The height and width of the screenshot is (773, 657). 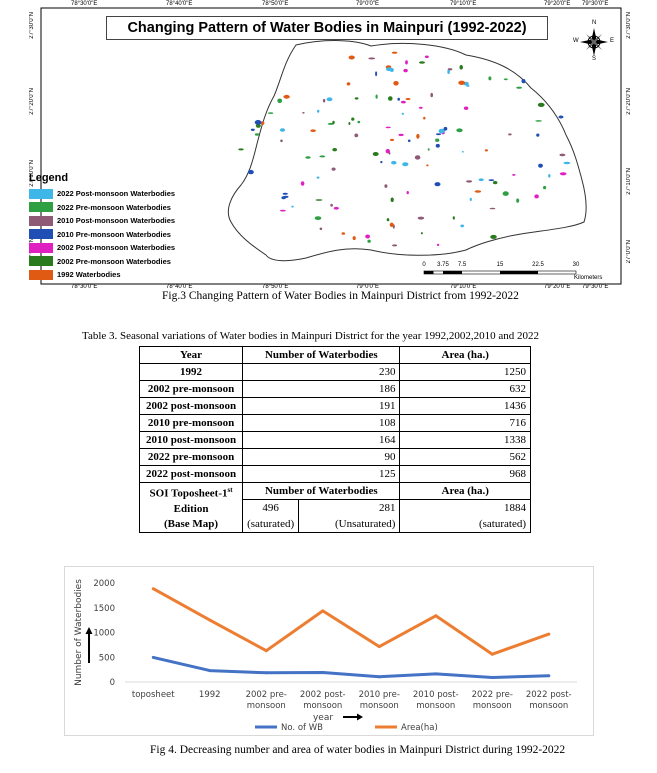 What do you see at coordinates (84, 287) in the screenshot?
I see `bottom-coord-1: 78°30'0"E` at bounding box center [84, 287].